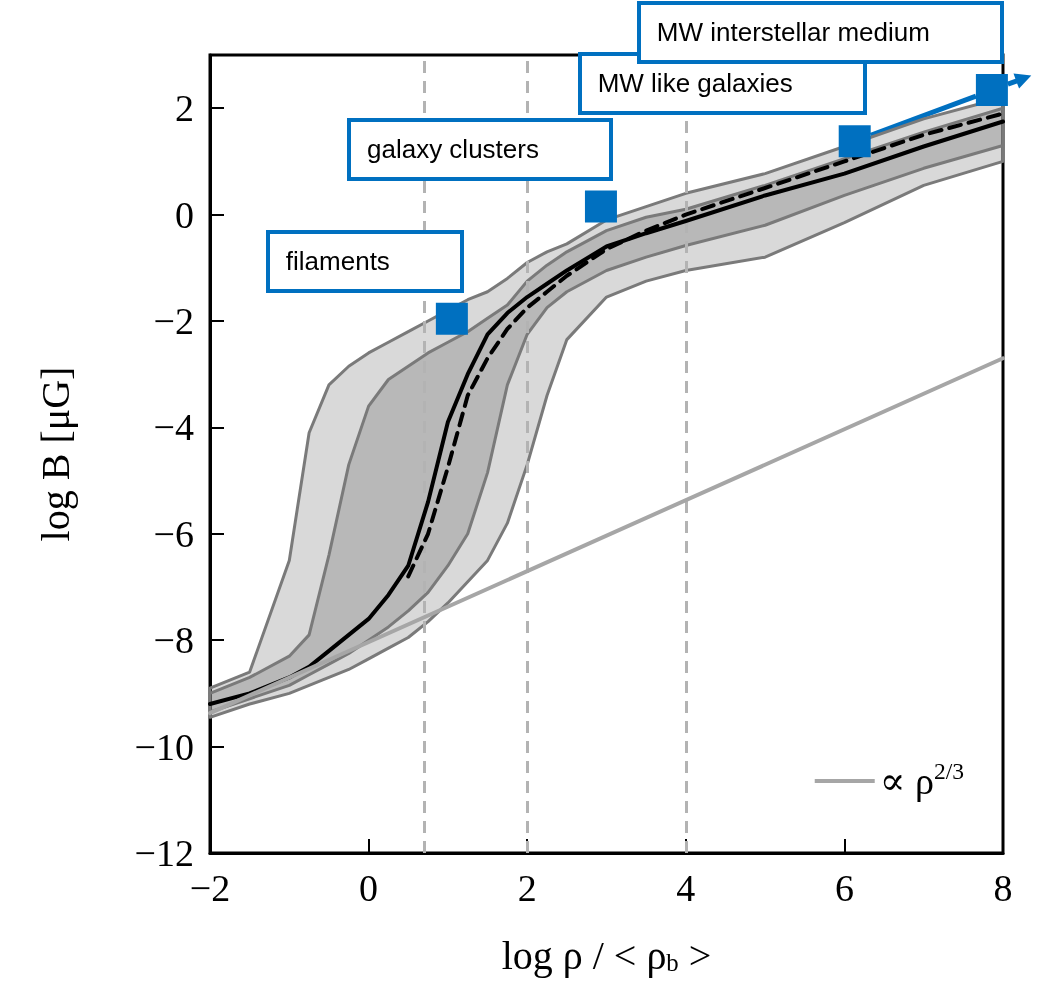  Describe the element at coordinates (686, 888) in the screenshot. I see `x-tick-label: 4` at that location.